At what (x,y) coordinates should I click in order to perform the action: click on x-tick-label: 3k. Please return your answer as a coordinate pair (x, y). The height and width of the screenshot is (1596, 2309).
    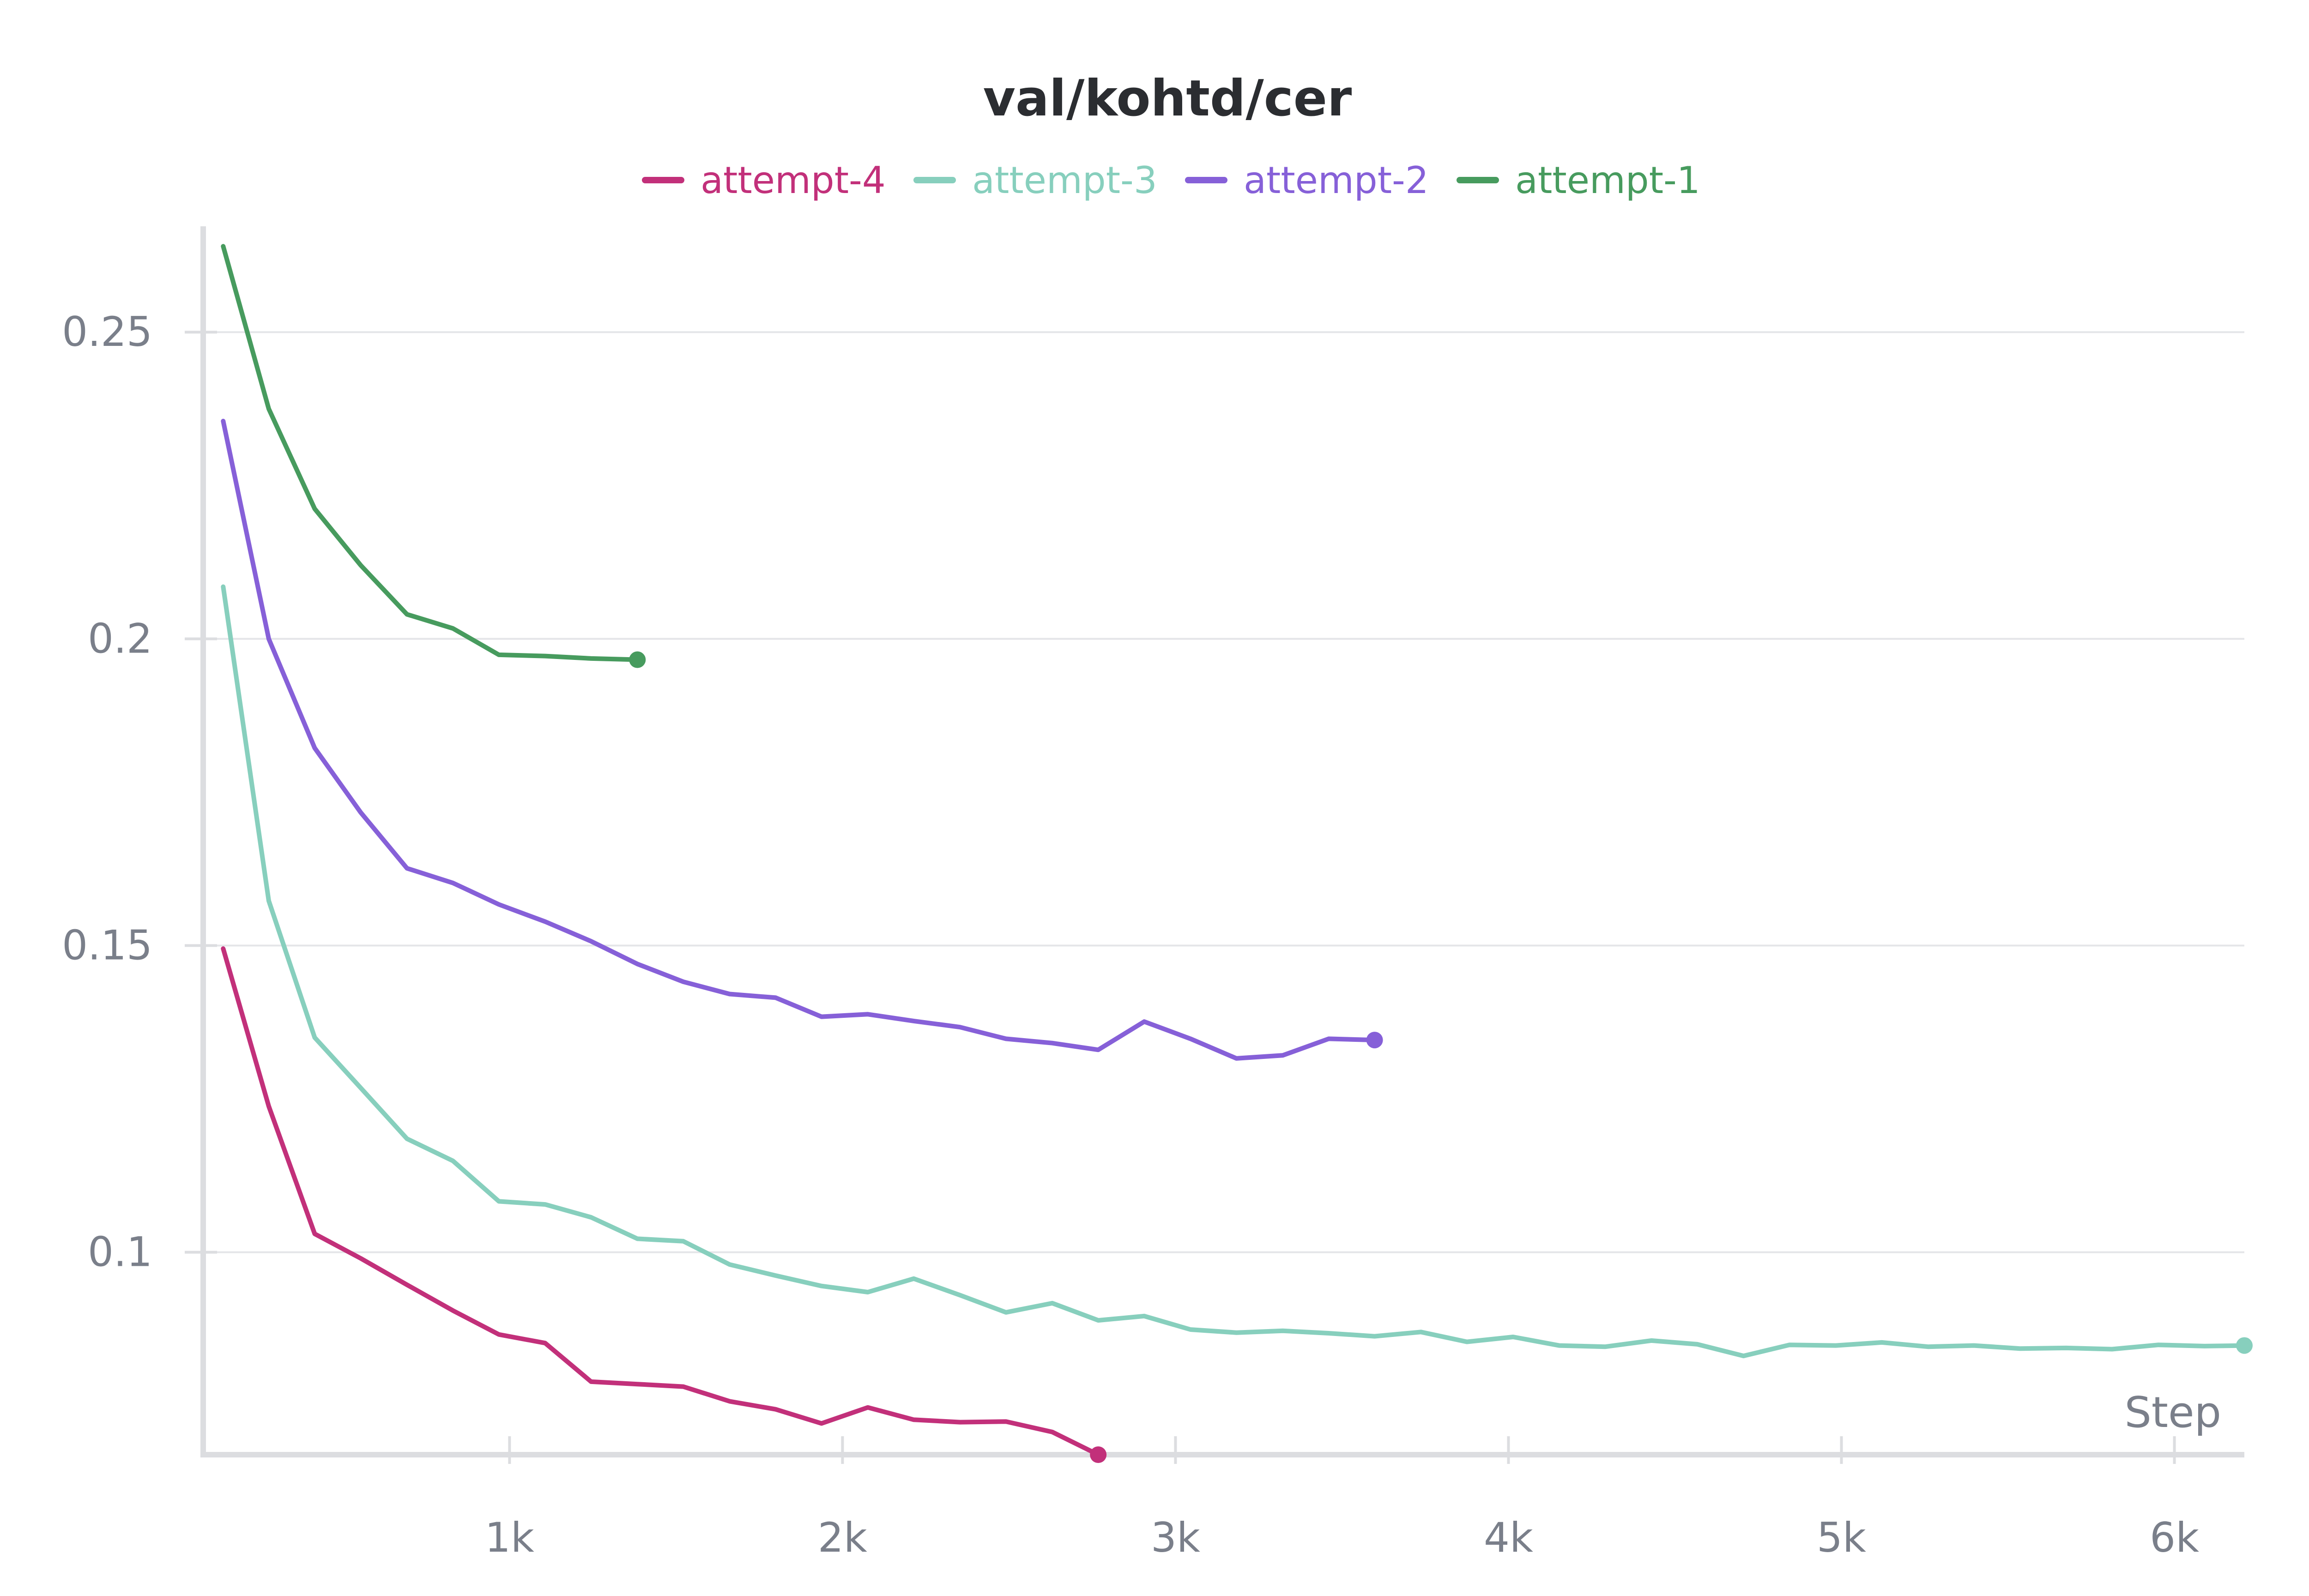
    Looking at the image, I should click on (1175, 1537).